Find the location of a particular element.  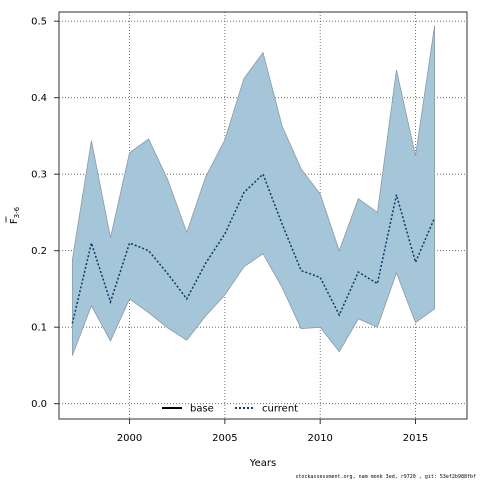

legend: base current is located at coordinates (230, 409).